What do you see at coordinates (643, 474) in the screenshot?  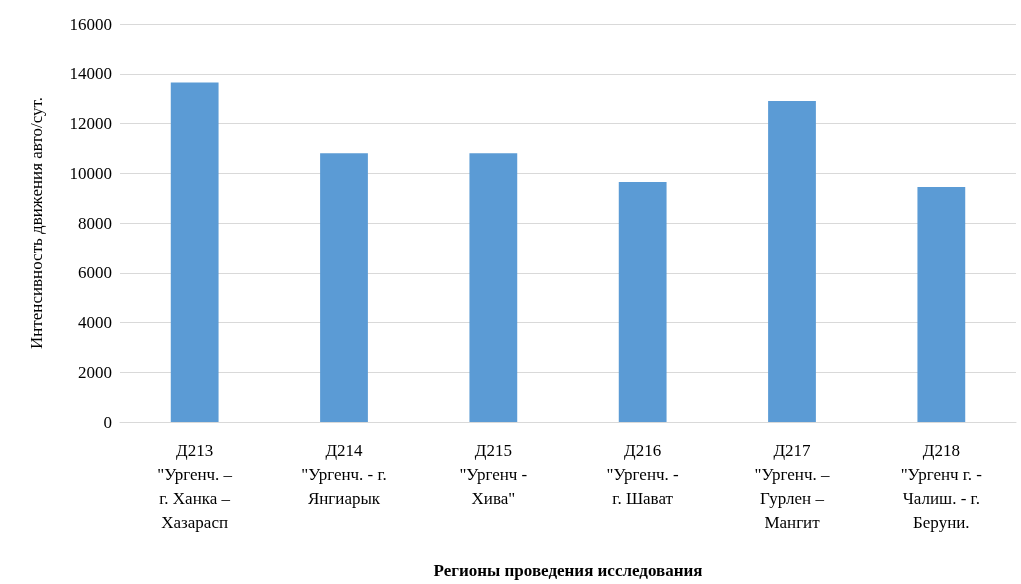 I see `x-tick-label: Д216 "Ургенч. - г. Шават` at bounding box center [643, 474].